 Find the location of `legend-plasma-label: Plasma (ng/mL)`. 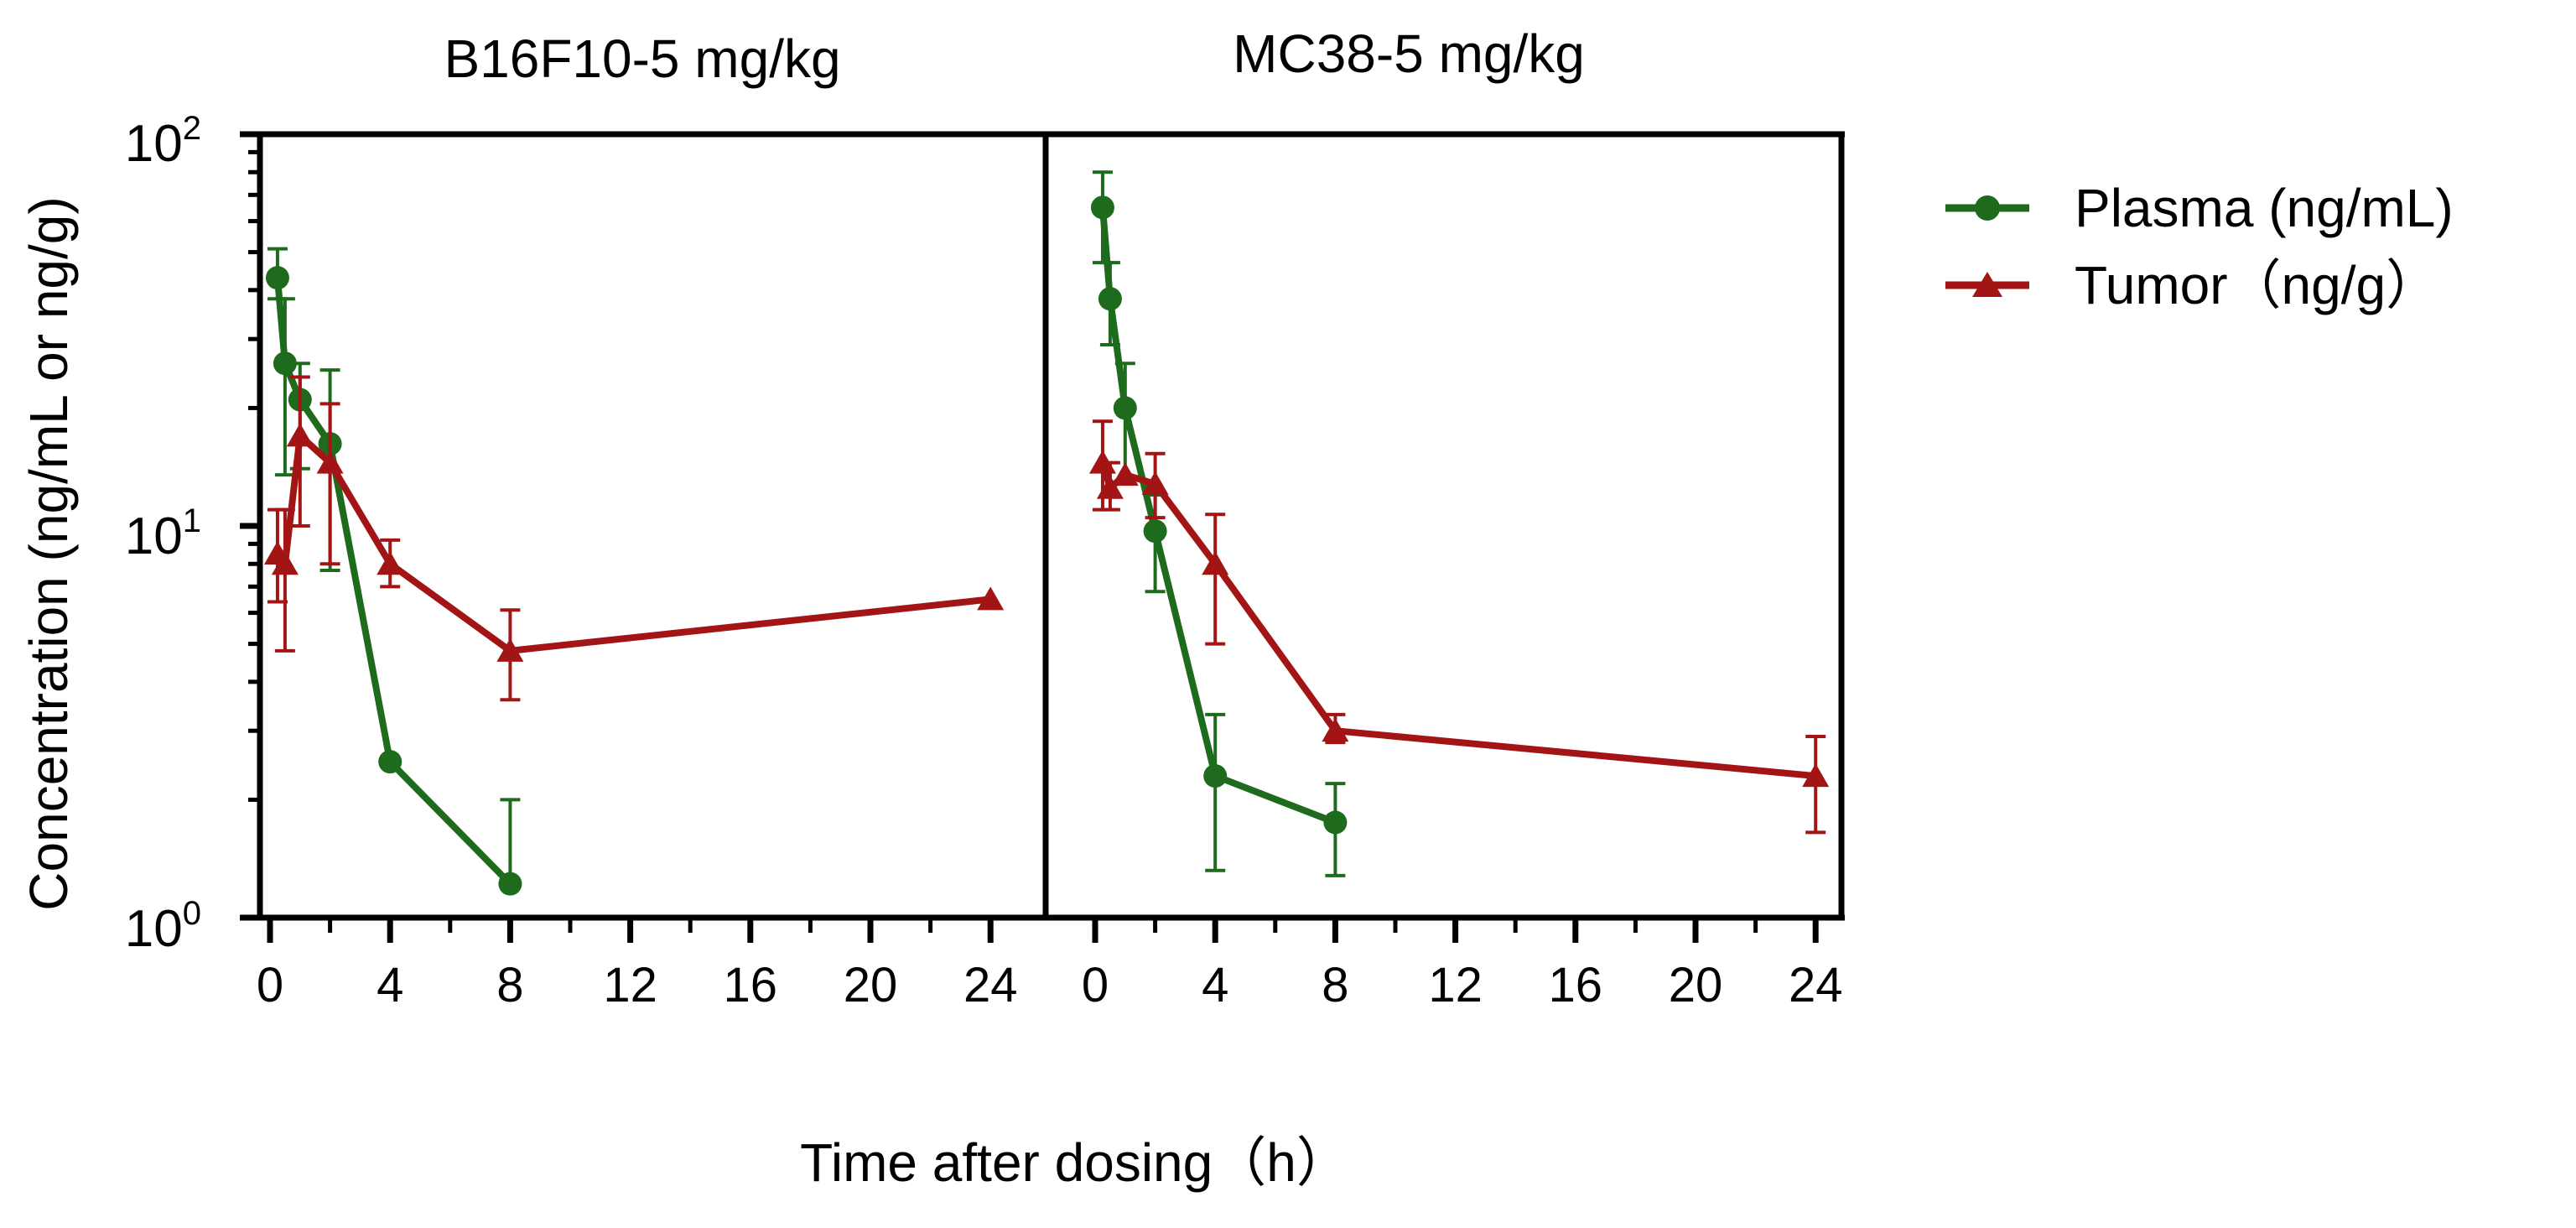

legend-plasma-label: Plasma (ng/mL) is located at coordinates (2264, 208).